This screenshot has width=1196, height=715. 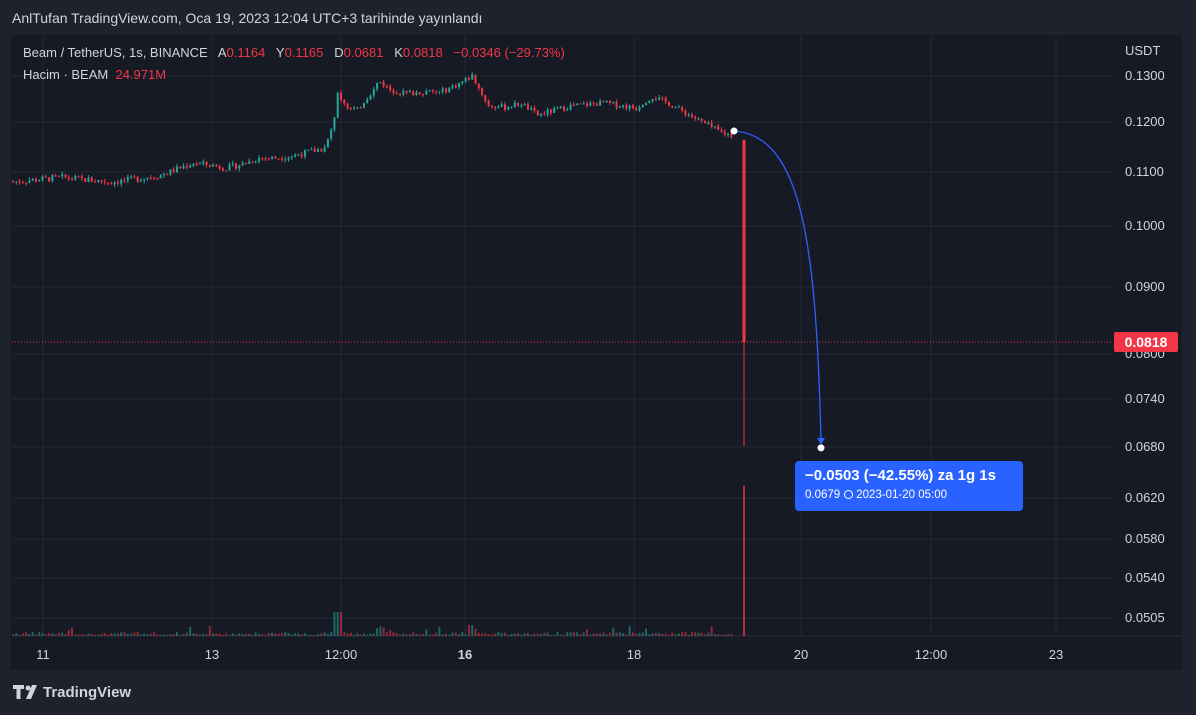 I want to click on close-value: 0.0818, so click(x=422, y=52).